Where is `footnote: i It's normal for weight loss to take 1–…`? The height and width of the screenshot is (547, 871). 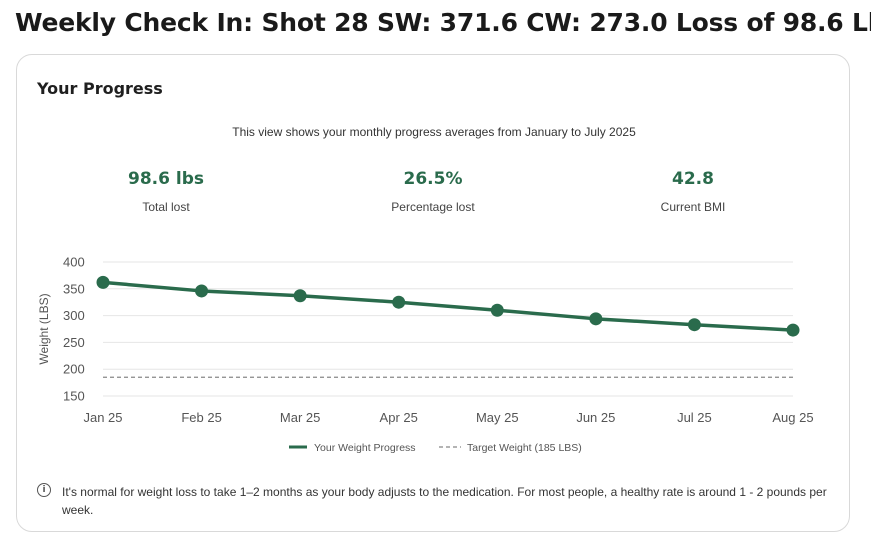
footnote: i It's normal for weight loss to take 1–… is located at coordinates (432, 501).